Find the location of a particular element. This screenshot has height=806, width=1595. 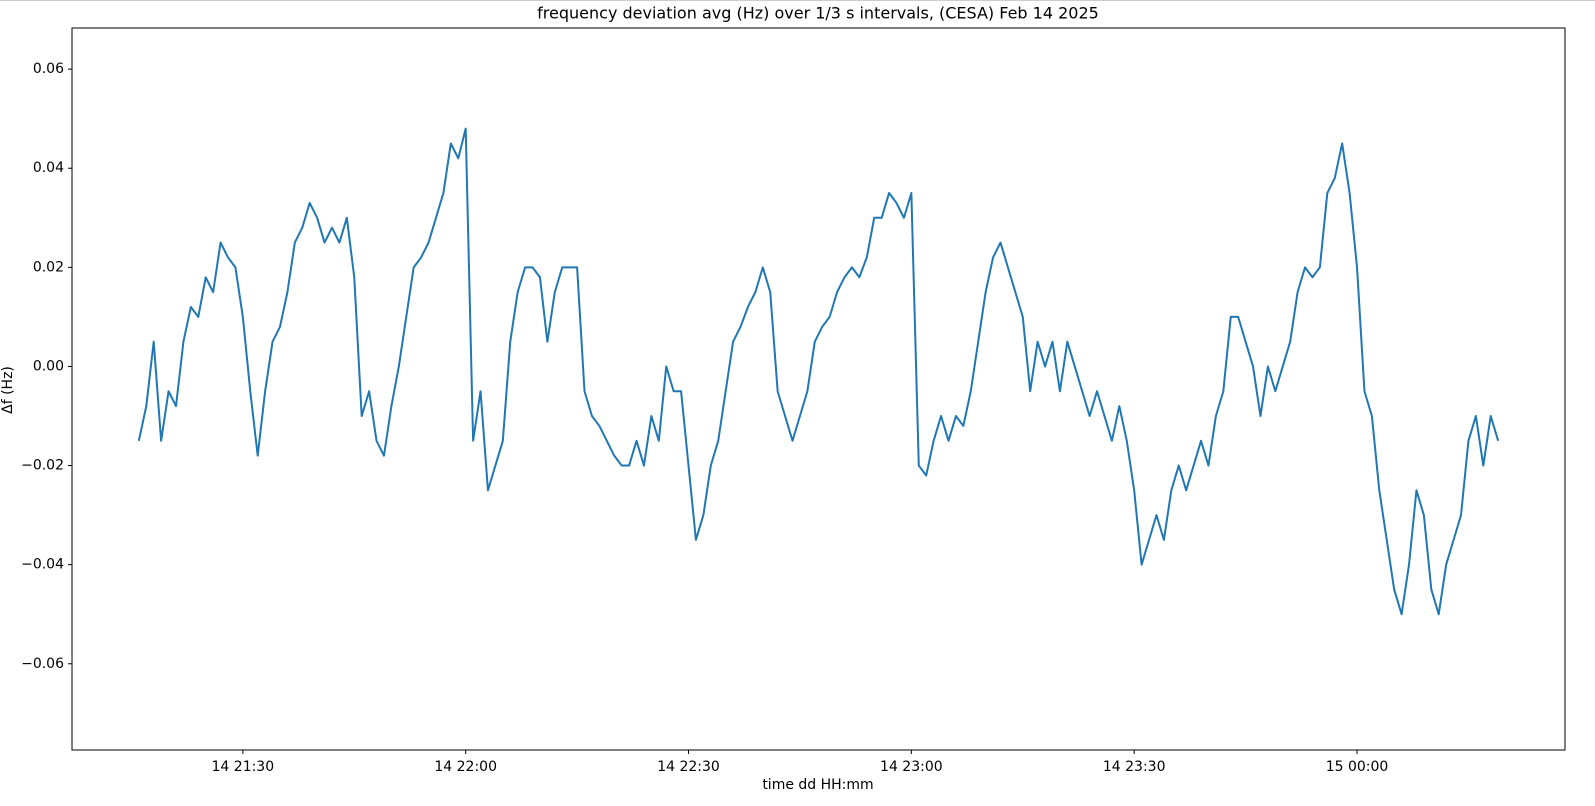

y-tick-label: 0.04 is located at coordinates (48, 168).